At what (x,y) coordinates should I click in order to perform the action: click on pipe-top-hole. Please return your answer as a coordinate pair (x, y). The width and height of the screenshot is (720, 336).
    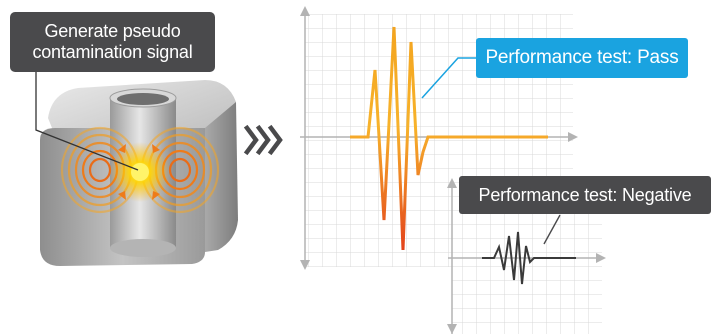
    Looking at the image, I should click on (143, 99).